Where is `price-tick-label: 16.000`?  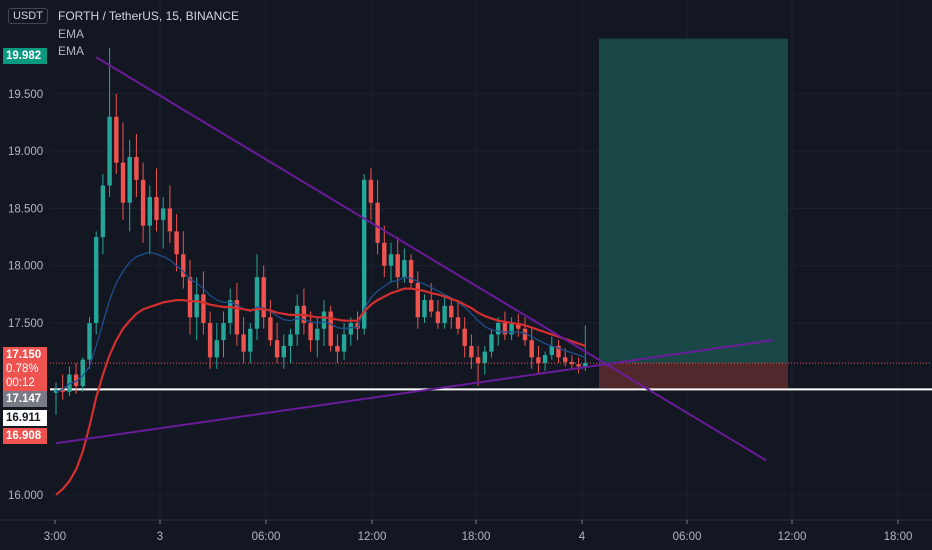
price-tick-label: 16.000 is located at coordinates (25, 496).